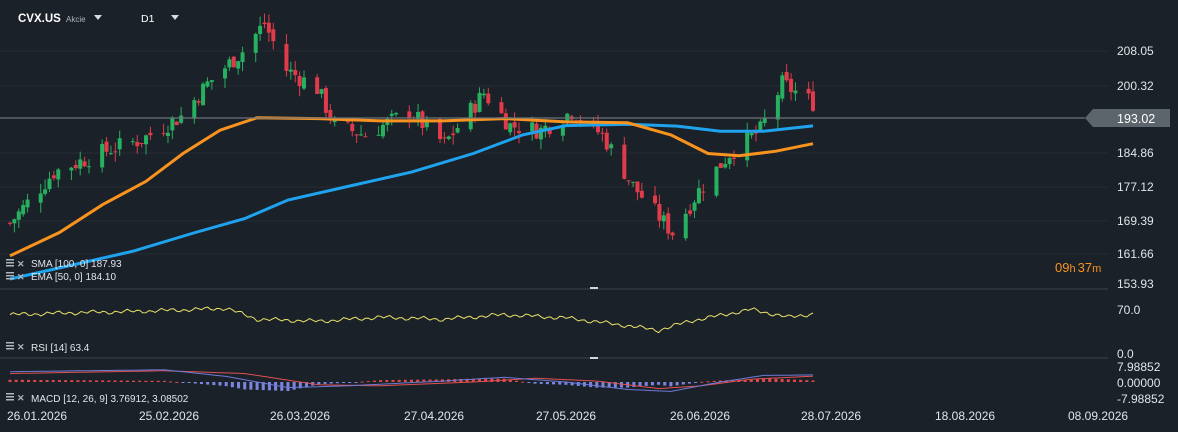 The width and height of the screenshot is (1178, 432). What do you see at coordinates (1139, 367) in the screenshot?
I see `macd-axis-top: 7.98852` at bounding box center [1139, 367].